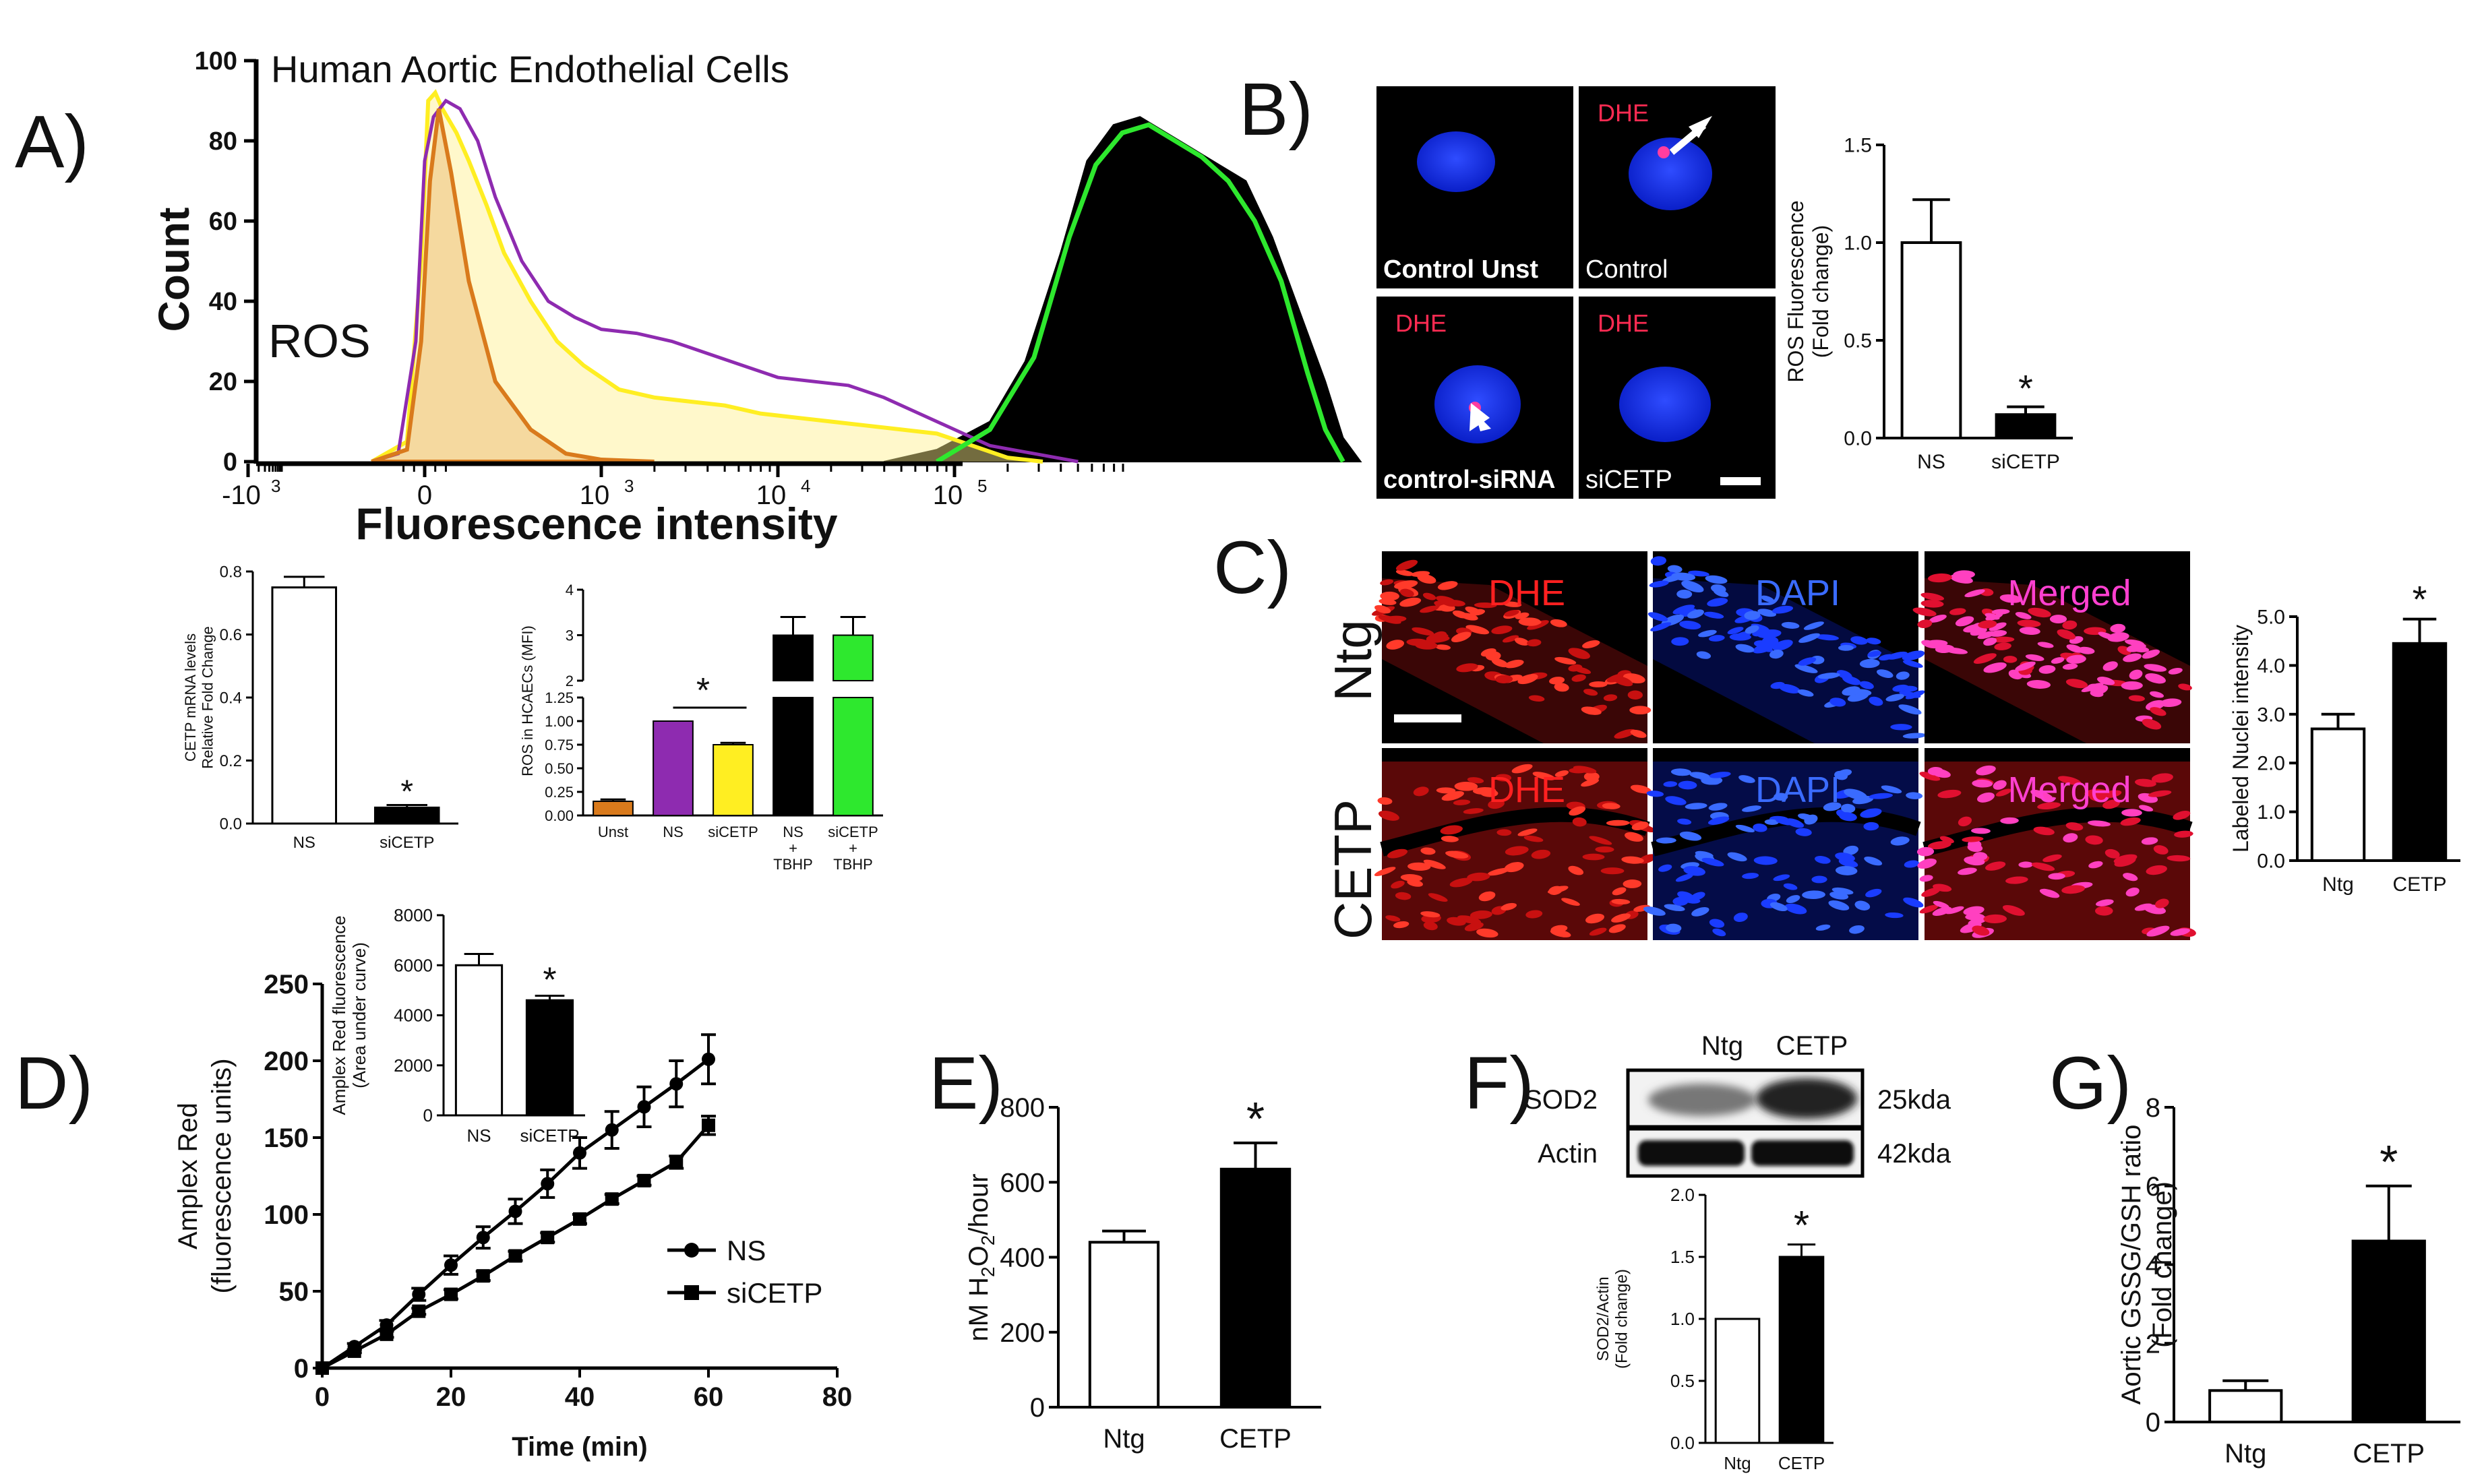 This screenshot has height=1484, width=2484. I want to click on y-tick-label: 600, so click(1022, 1183).